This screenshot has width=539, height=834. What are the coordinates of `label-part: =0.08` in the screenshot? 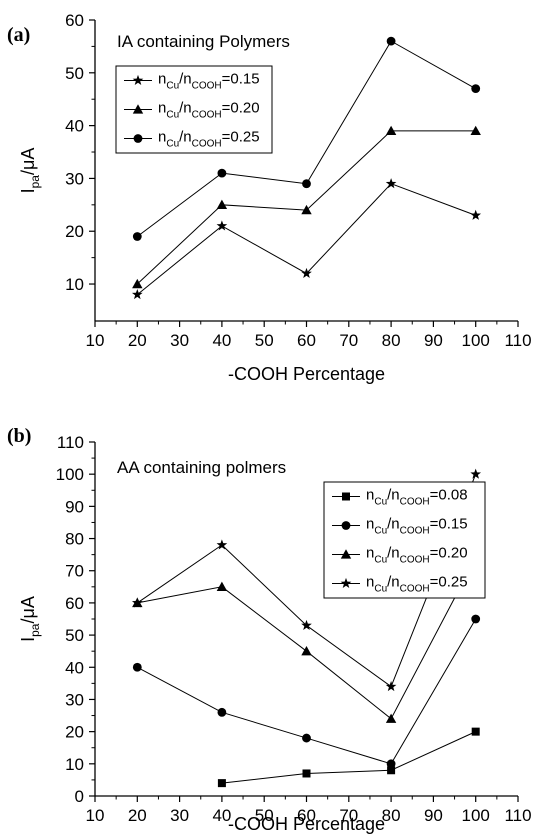 It's located at (449, 495).